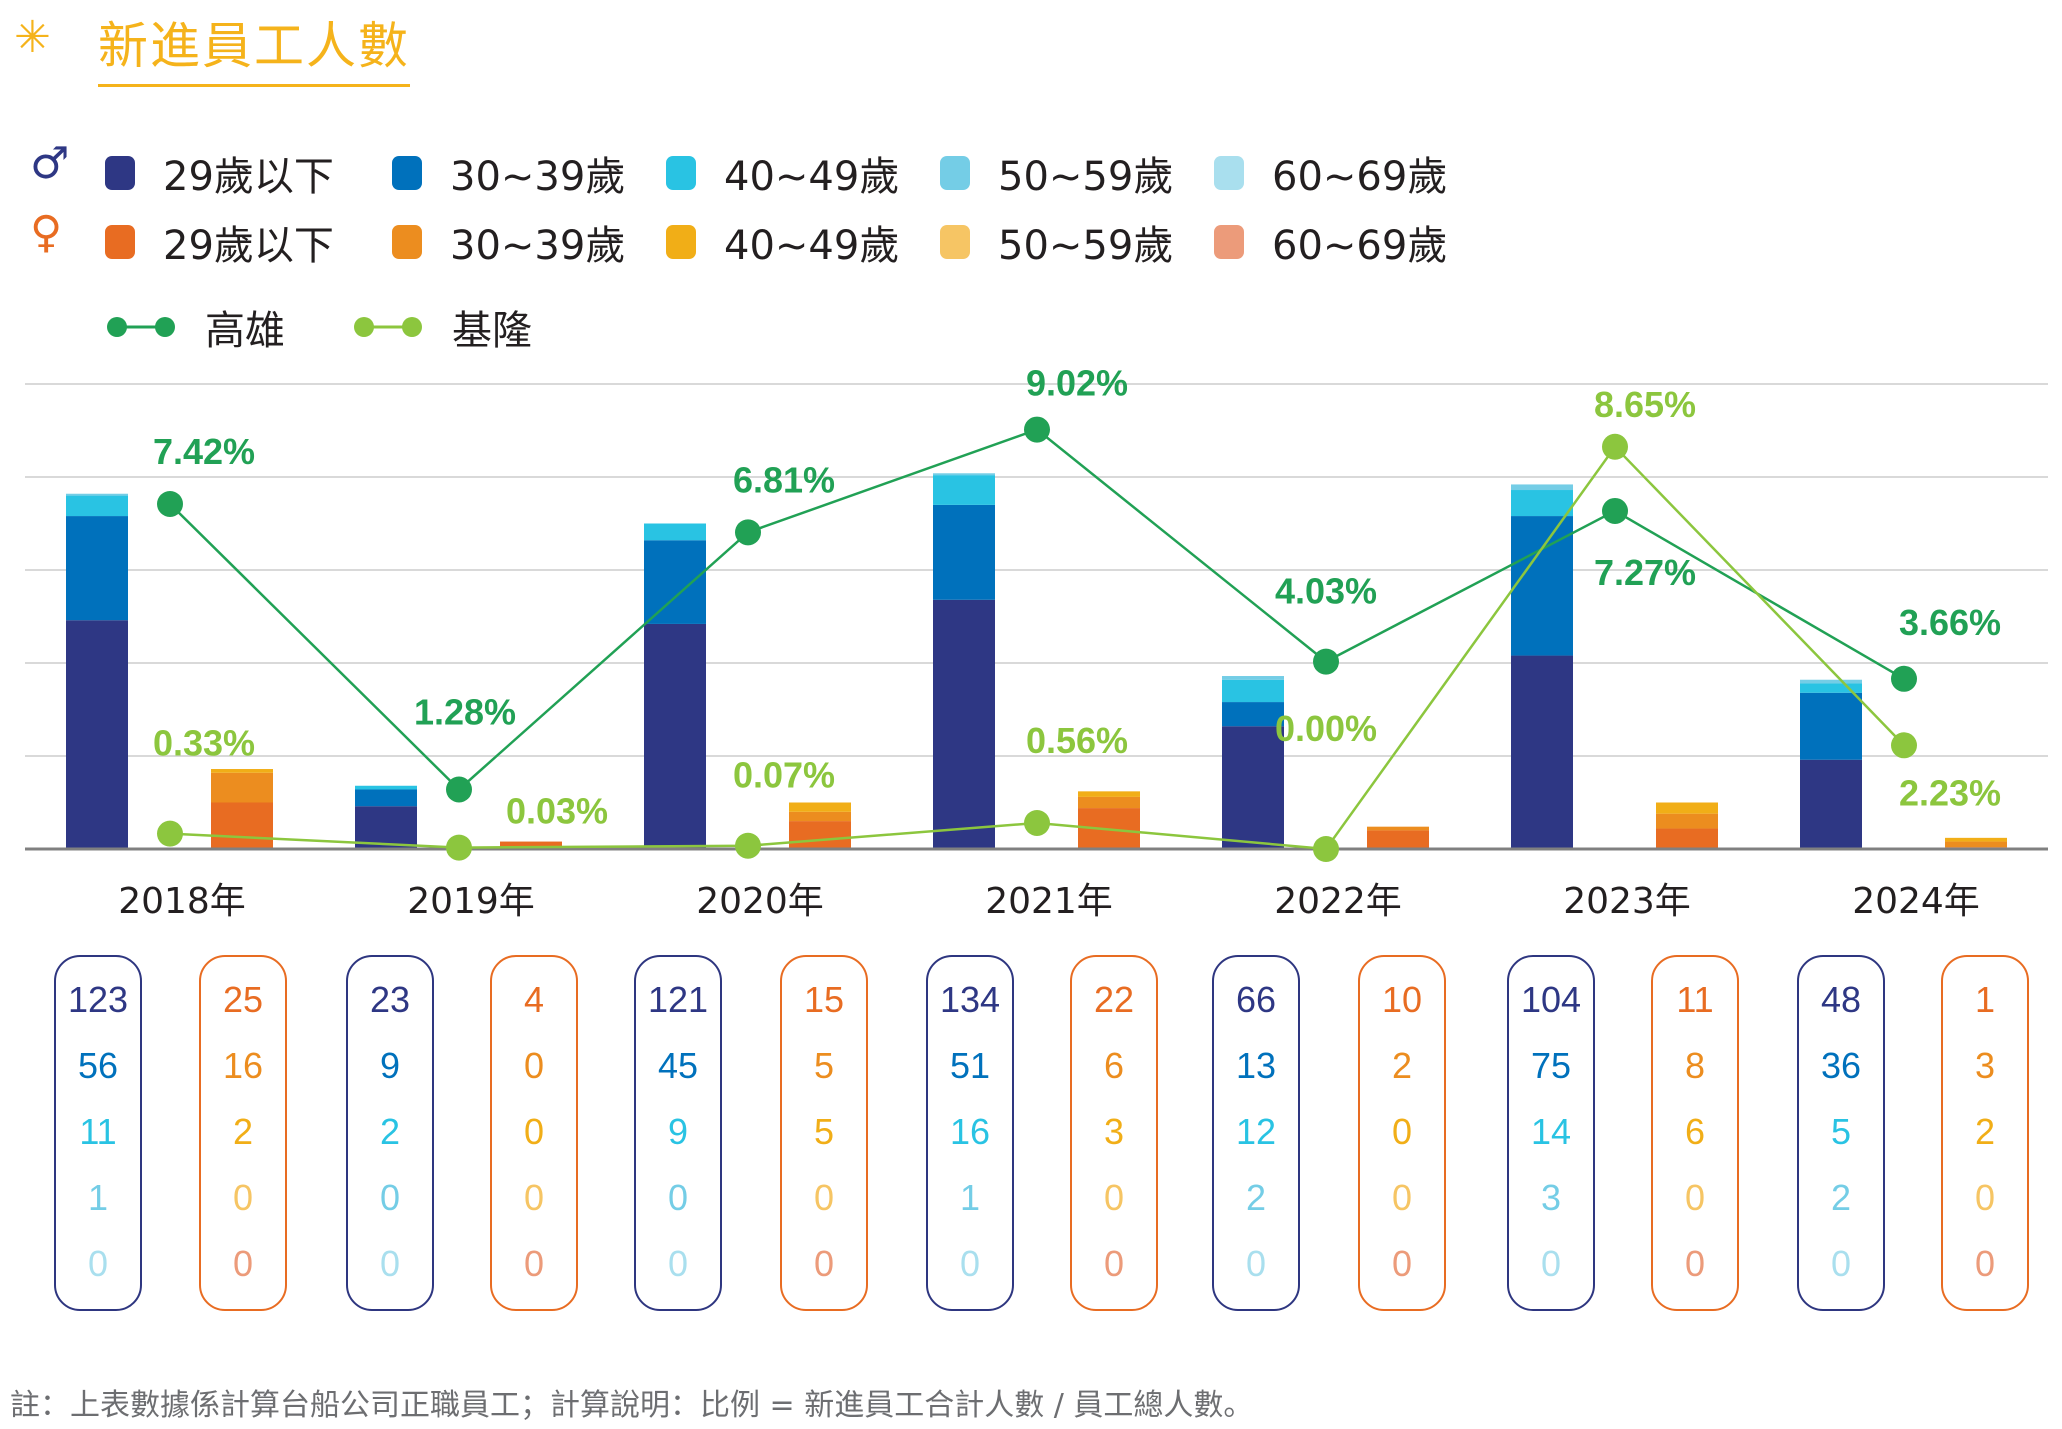 This screenshot has height=1429, width=2062. I want to click on table-cell: 16, so click(970, 1131).